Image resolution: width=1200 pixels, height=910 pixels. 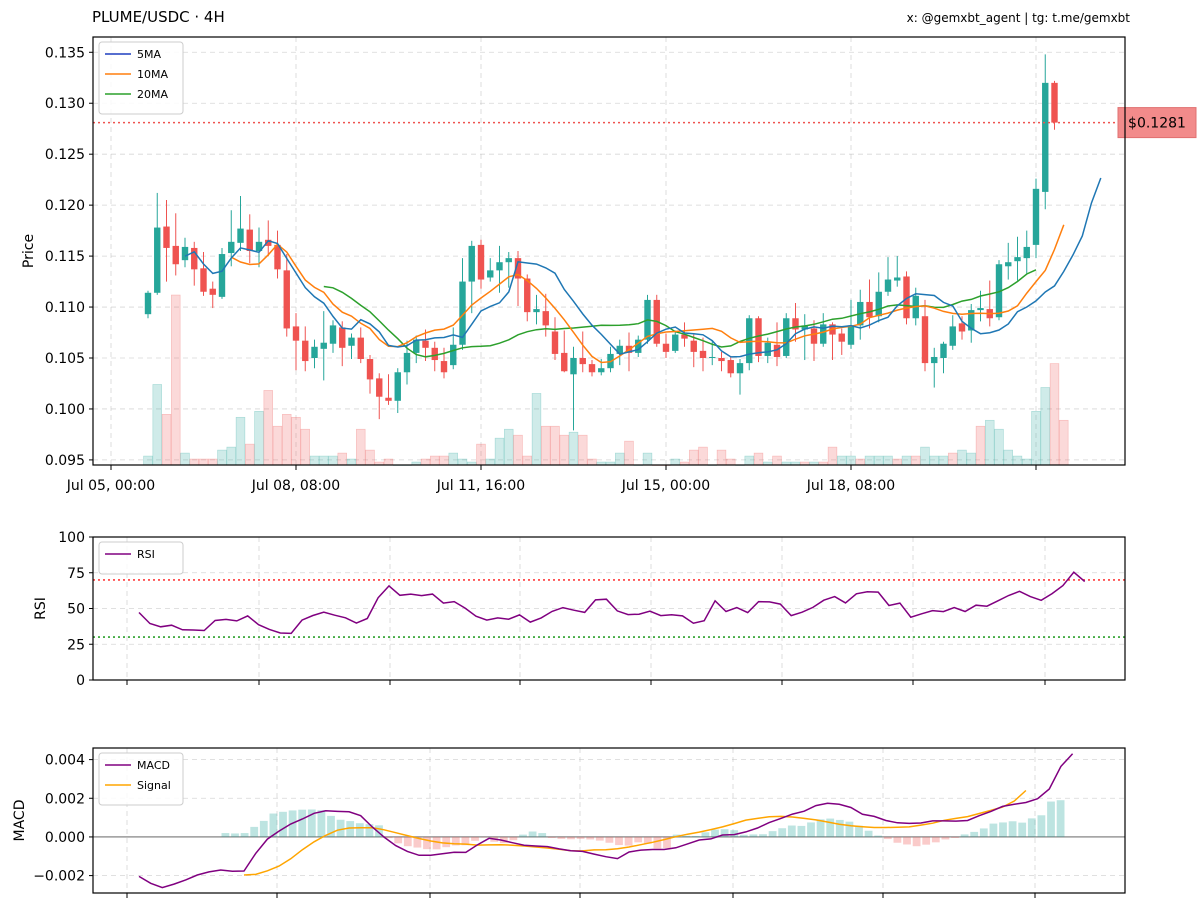 What do you see at coordinates (65, 838) in the screenshot?
I see `macd-ytick-label: 0.000` at bounding box center [65, 838].